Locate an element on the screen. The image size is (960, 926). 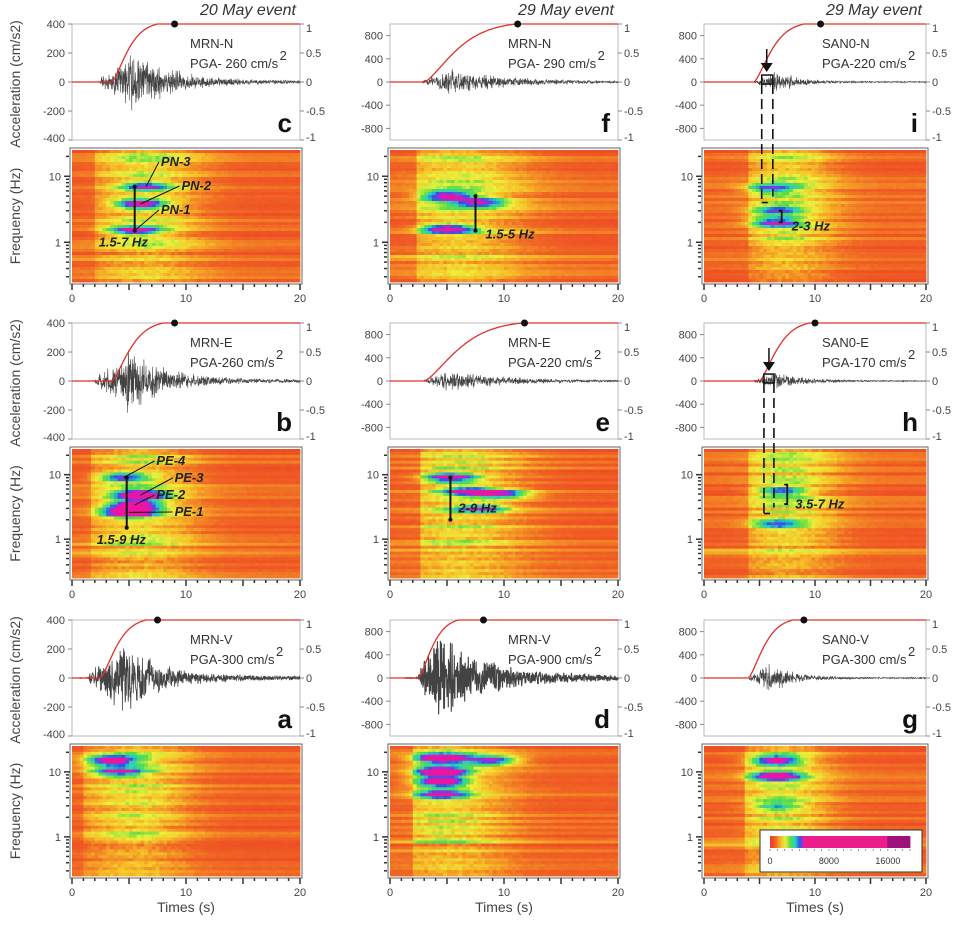
y2-tick-label: -0.5 is located at coordinates (633, 112).